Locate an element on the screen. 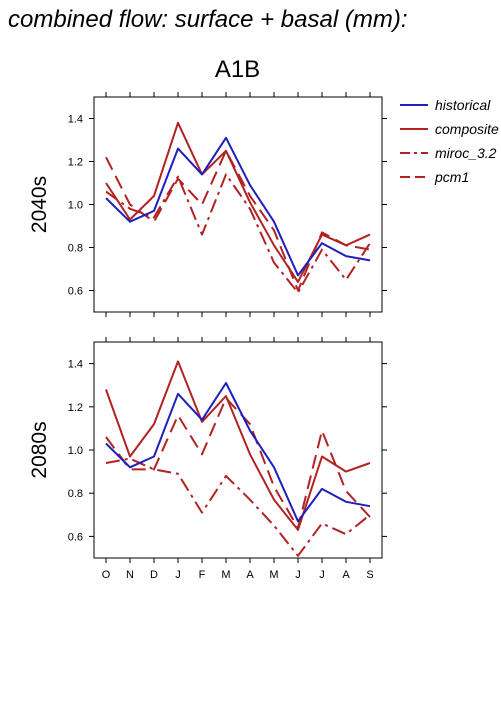 The height and width of the screenshot is (709, 501). chart-title: combined flow: surface + basal (mm): is located at coordinates (208, 19).